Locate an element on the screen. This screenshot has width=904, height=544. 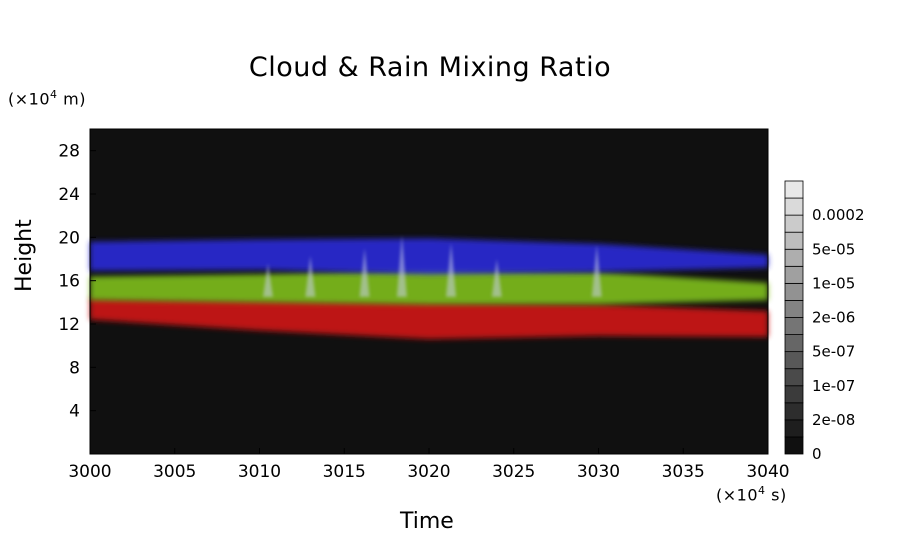
colorbar-label: 5e-05 is located at coordinates (833, 249).